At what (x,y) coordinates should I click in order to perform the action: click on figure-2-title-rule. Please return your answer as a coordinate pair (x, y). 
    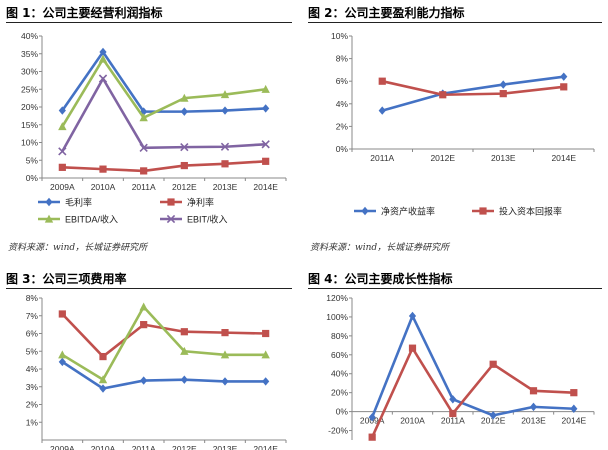
    Looking at the image, I should click on (455, 22).